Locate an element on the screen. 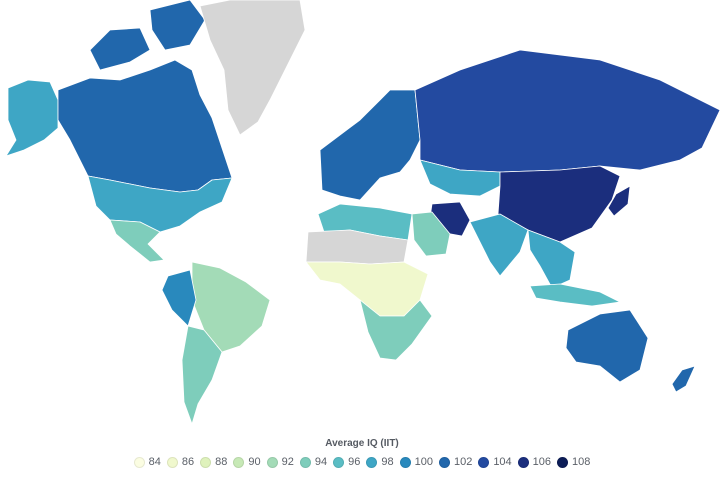  legend-item-84: 84 is located at coordinates (147, 462).